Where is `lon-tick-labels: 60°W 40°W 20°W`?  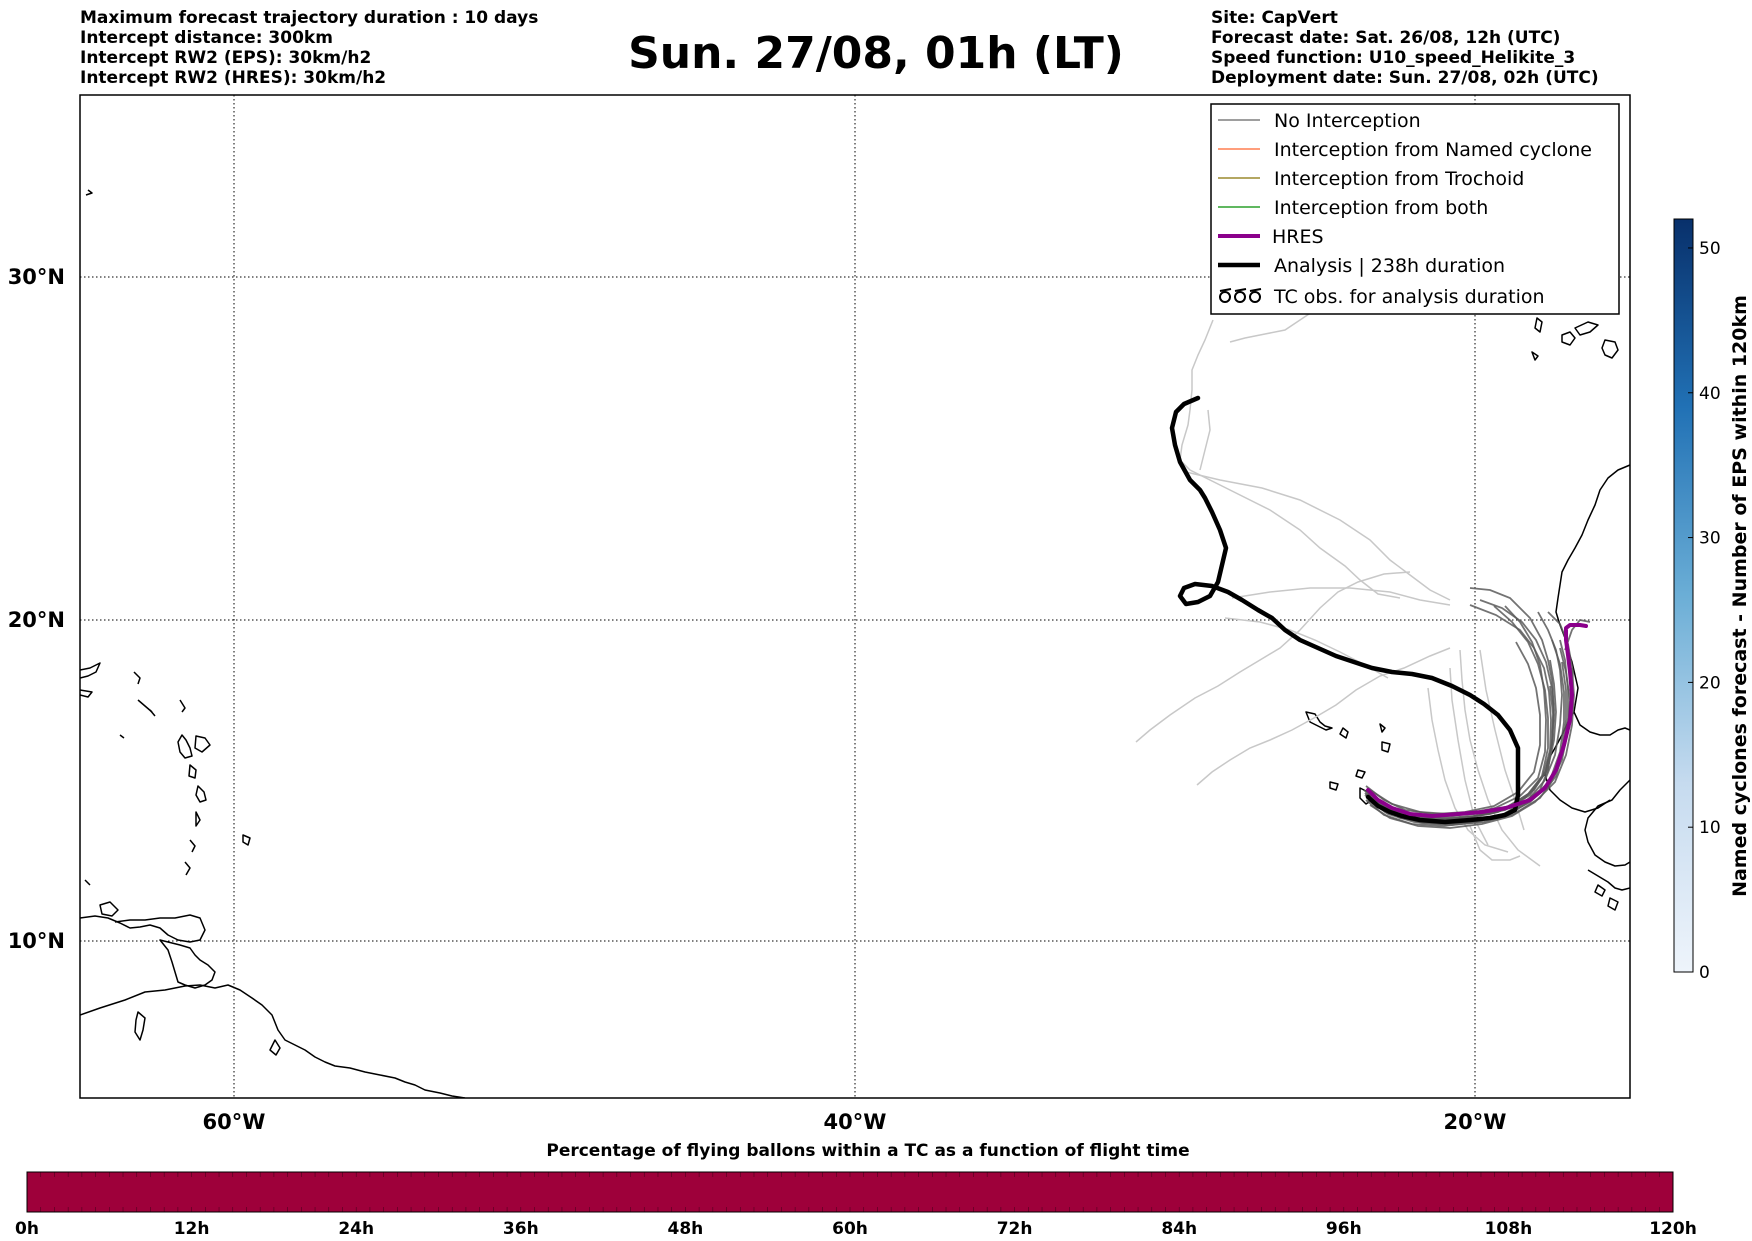
lon-tick-labels: 60°W 40°W 20°W is located at coordinates (855, 1122).